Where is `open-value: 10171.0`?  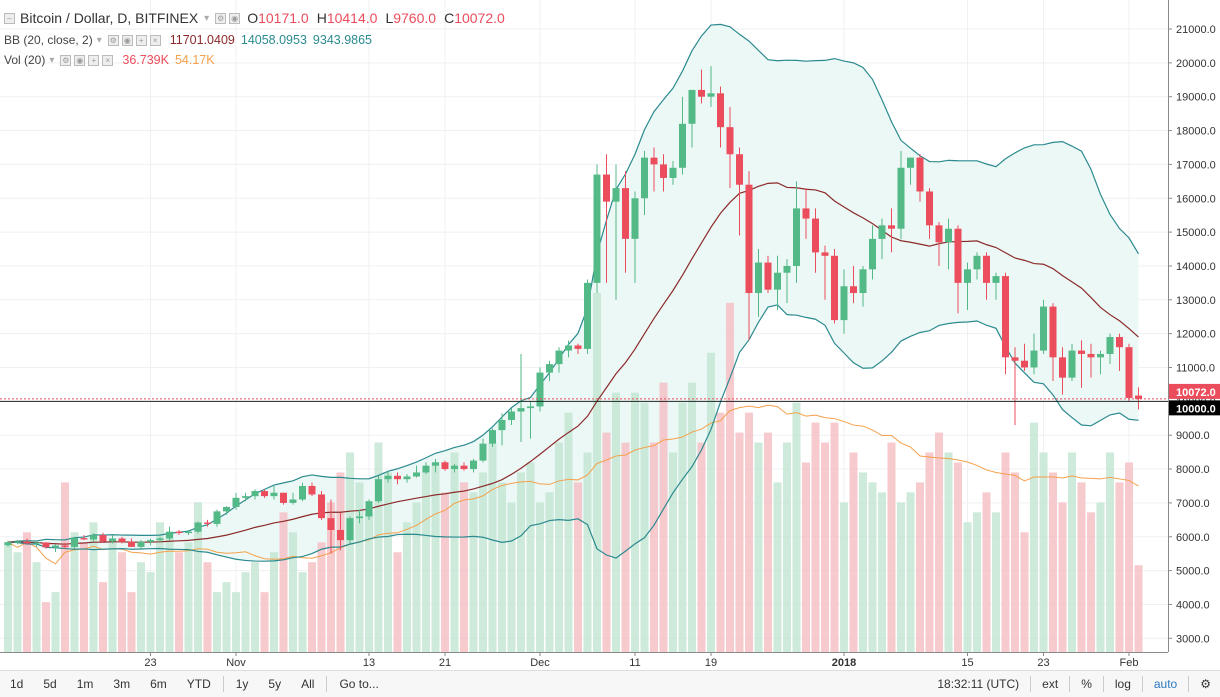 open-value: 10171.0 is located at coordinates (283, 18).